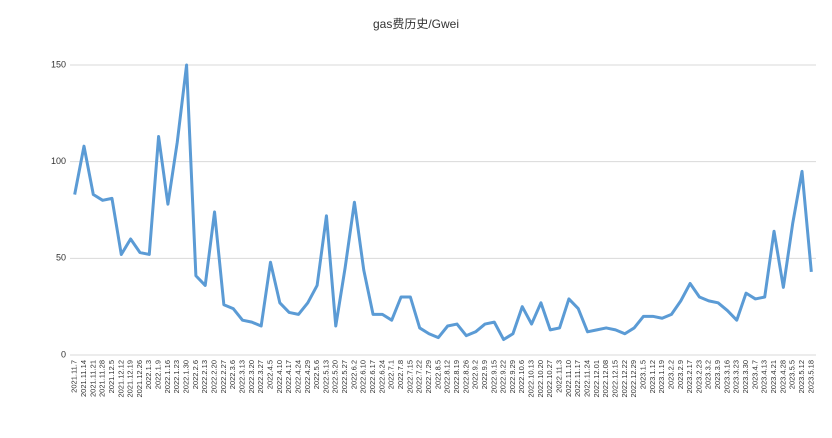  What do you see at coordinates (605, 379) in the screenshot?
I see `x-tick-label: 2022.12.08` at bounding box center [605, 379].